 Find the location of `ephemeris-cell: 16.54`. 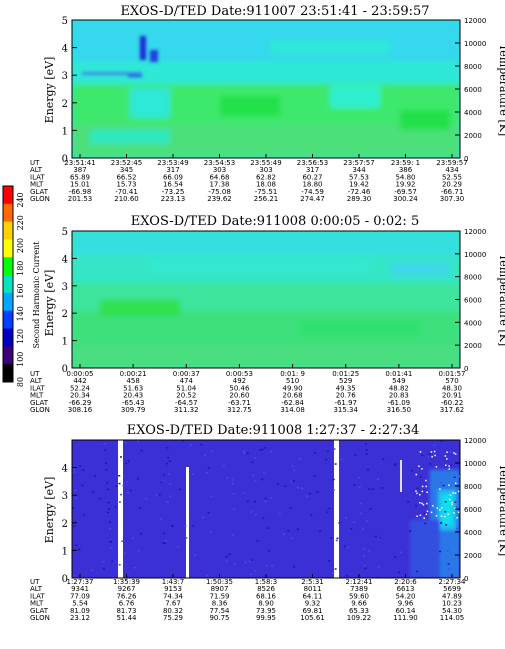

ephemeris-cell: 16.54 is located at coordinates (173, 185).